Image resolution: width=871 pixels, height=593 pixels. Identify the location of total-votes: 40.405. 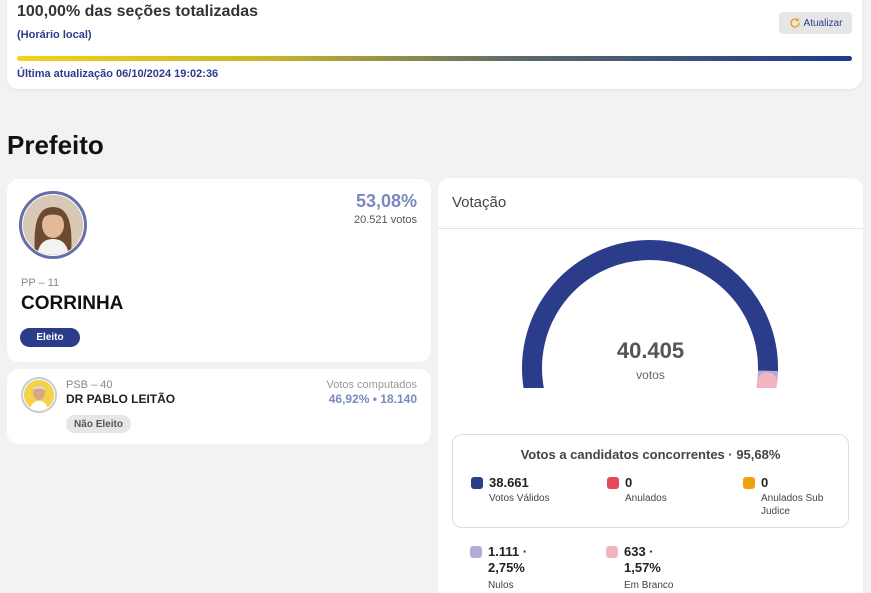
(650, 350).